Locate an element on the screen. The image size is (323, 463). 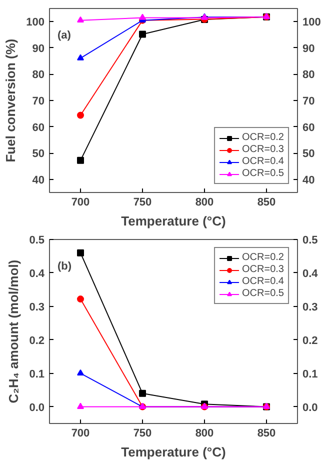
y-tick-label: 0.1 is located at coordinates (37, 374).